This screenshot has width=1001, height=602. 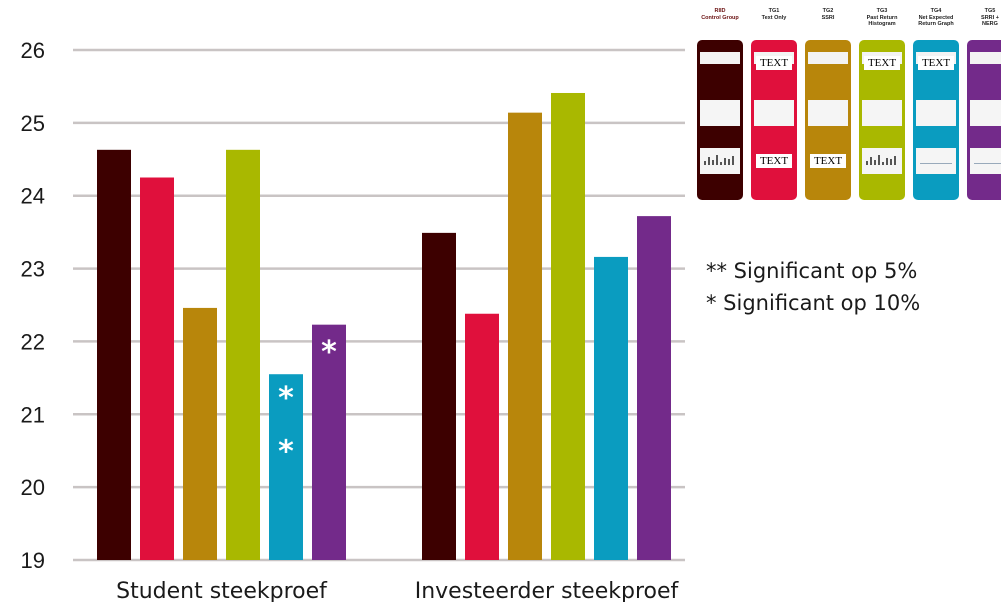 What do you see at coordinates (33, 305) in the screenshot?
I see `y-axis-ticks: 19 20 21 22 23 24 25 26` at bounding box center [33, 305].